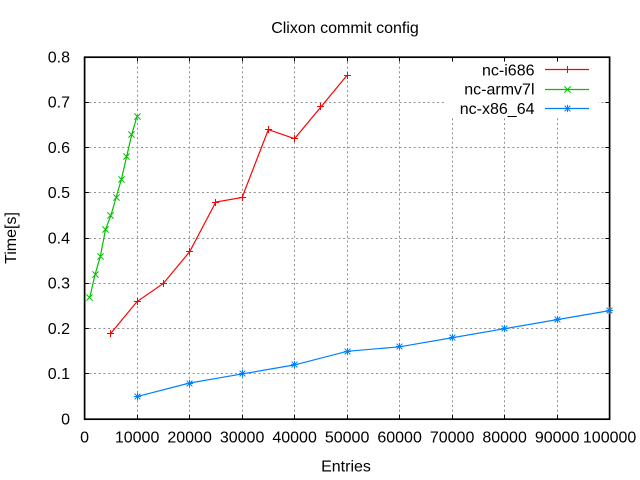  Describe the element at coordinates (504, 438) in the screenshot. I see `svg-text: 80000` at that location.